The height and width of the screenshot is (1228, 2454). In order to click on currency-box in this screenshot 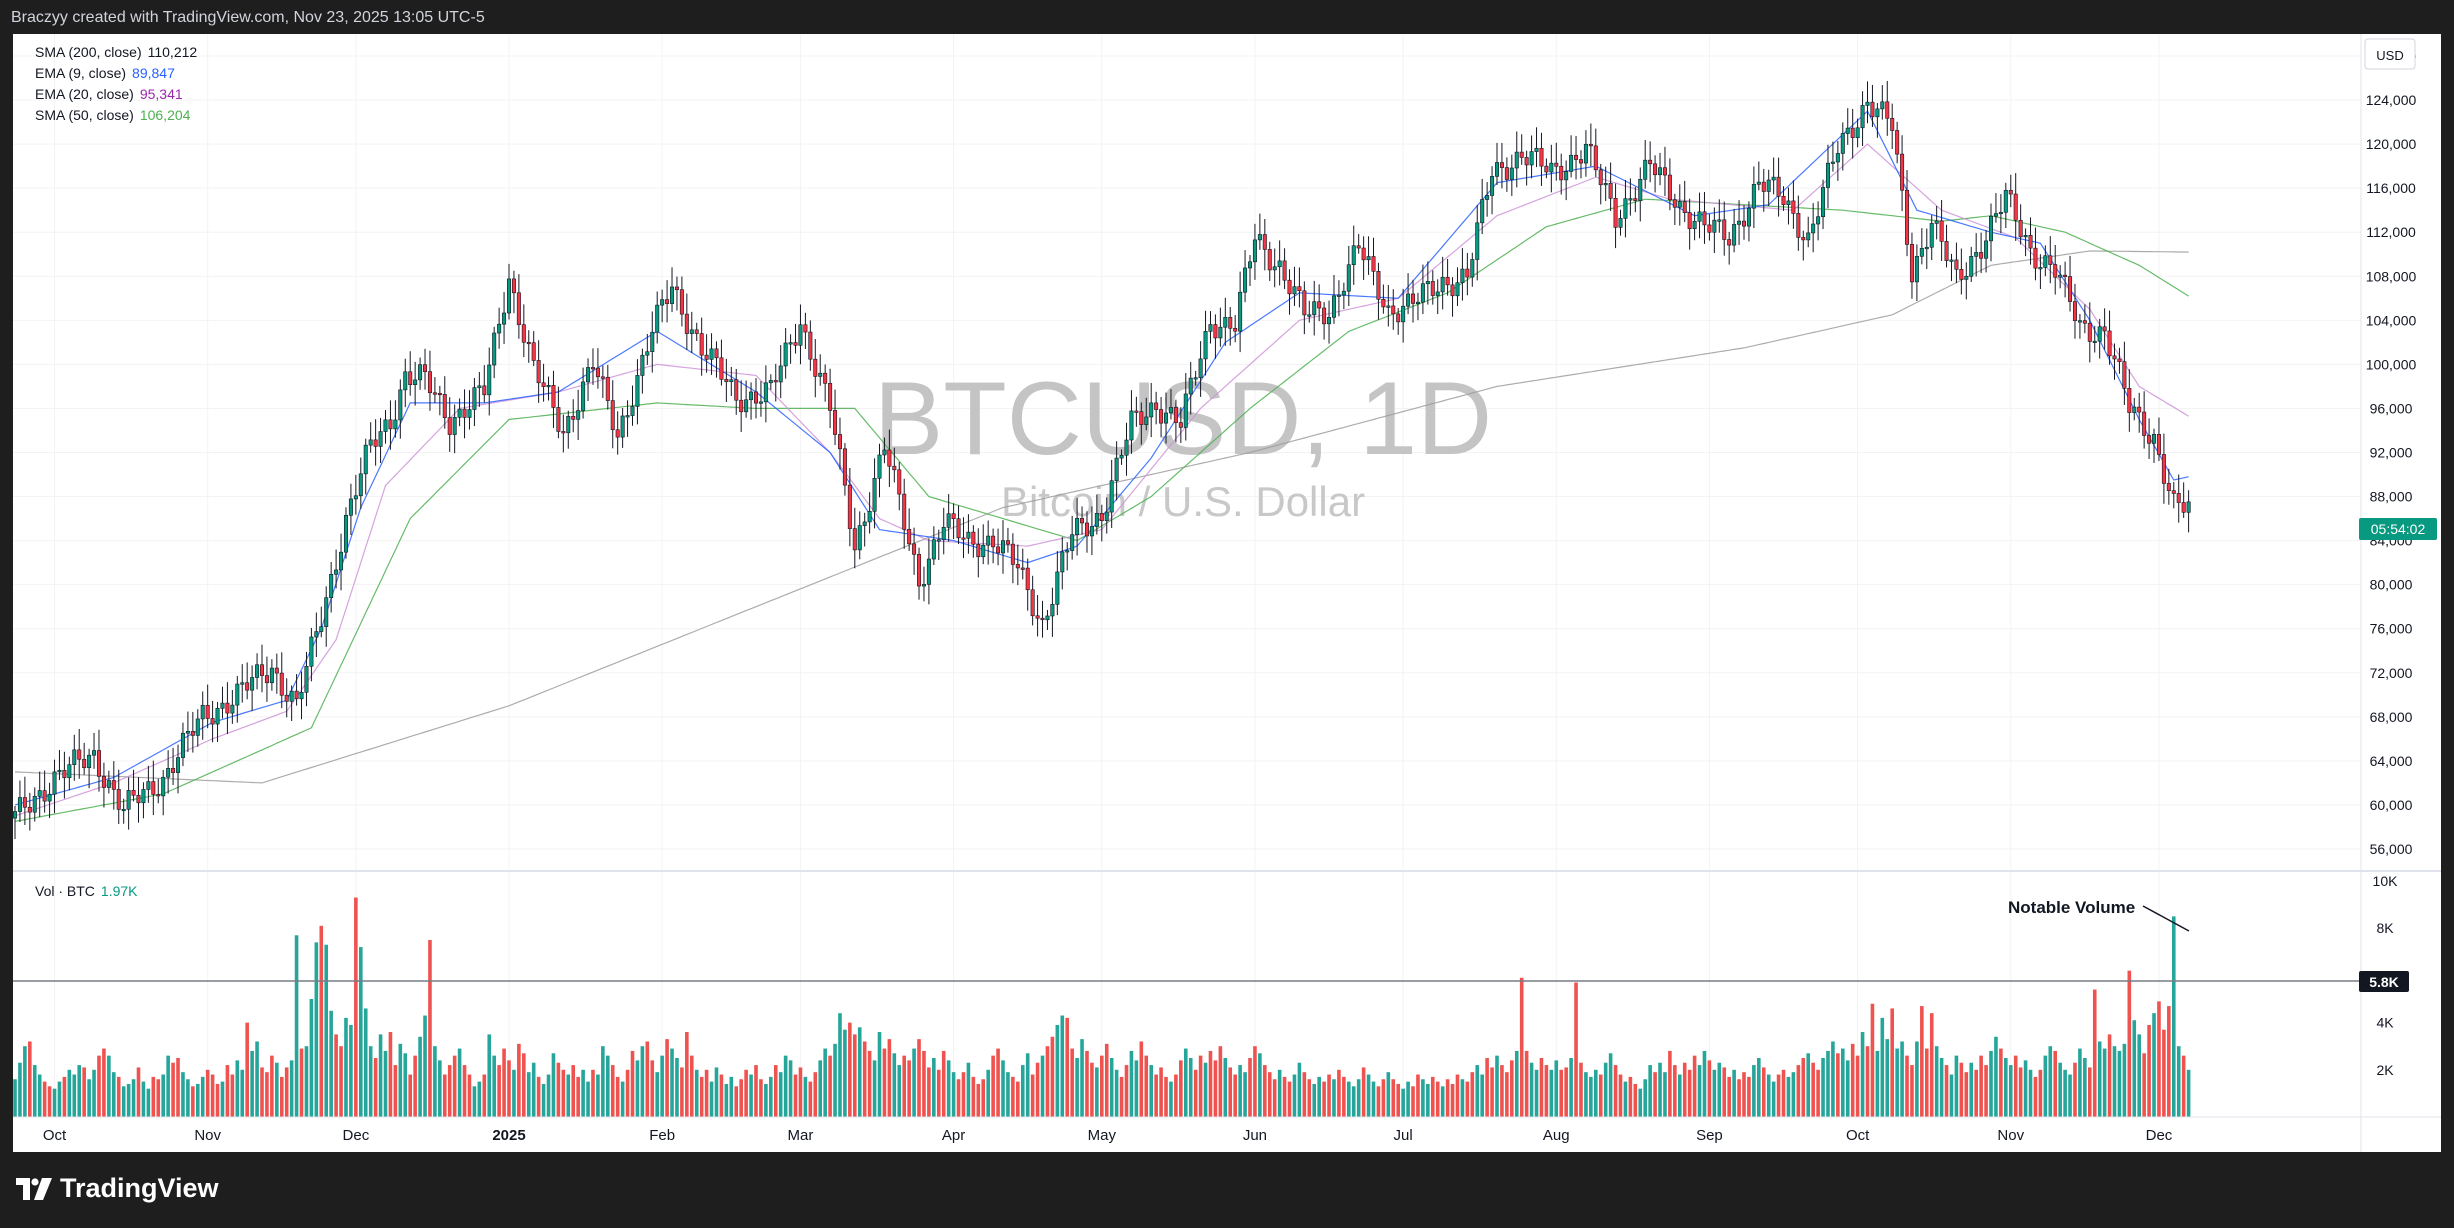, I will do `click(2390, 54)`.